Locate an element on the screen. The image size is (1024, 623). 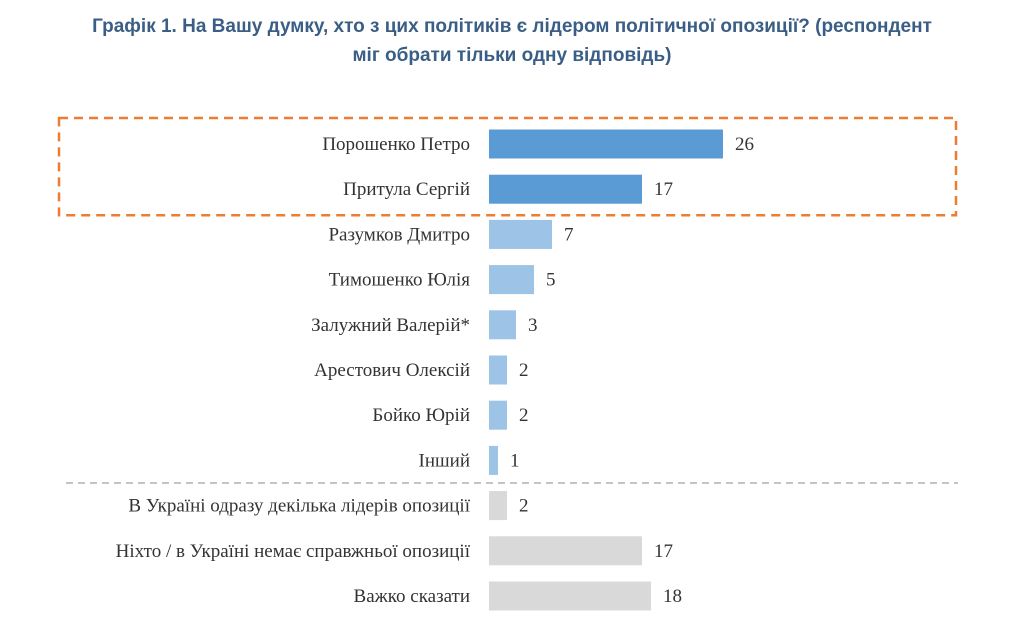
chart-title-line-2: міг обрати тільки одну відповідь) is located at coordinates (512, 55).